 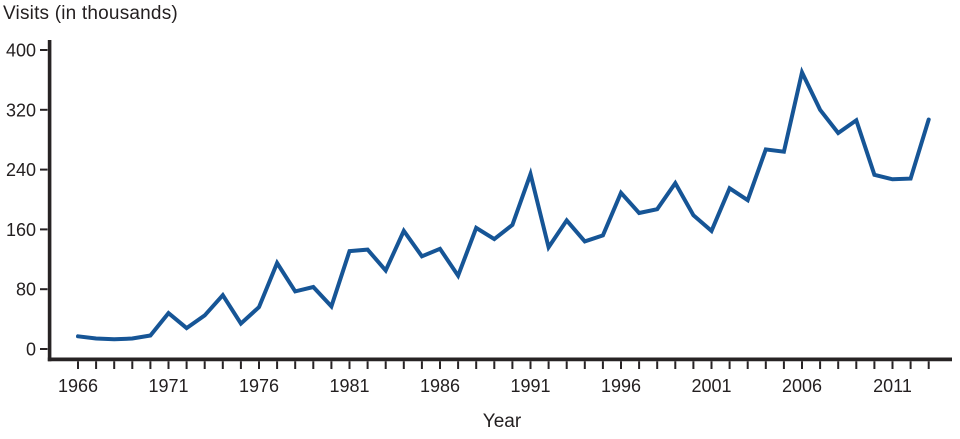 I want to click on y-tick-label: 160, so click(x=21, y=230).